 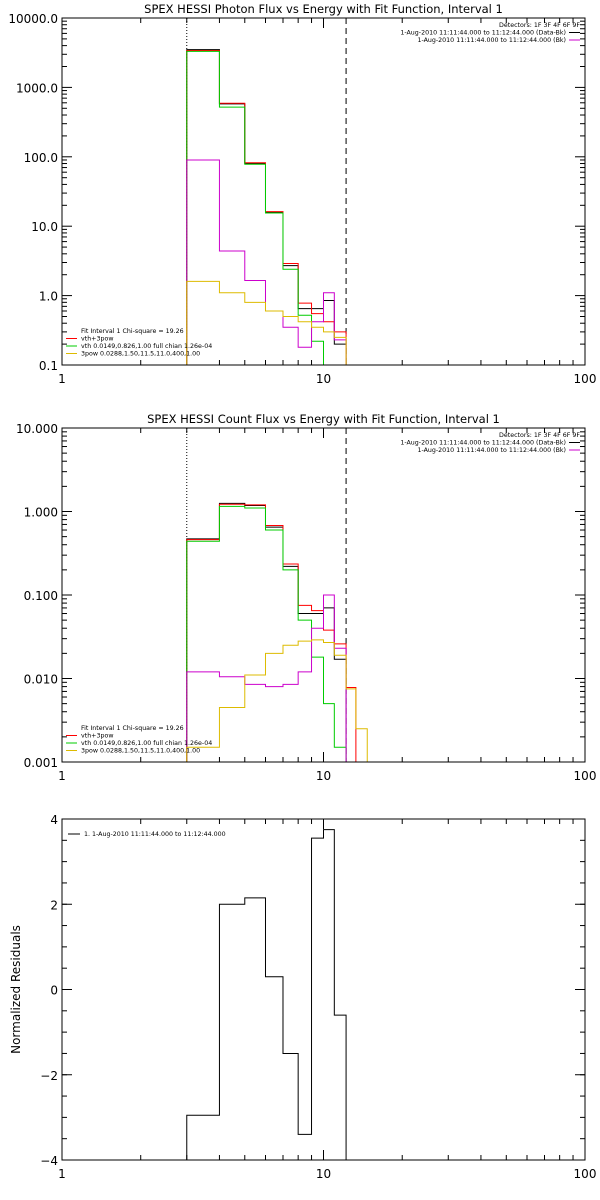 I want to click on y-tick-label: −2, so click(x=49, y=1076).